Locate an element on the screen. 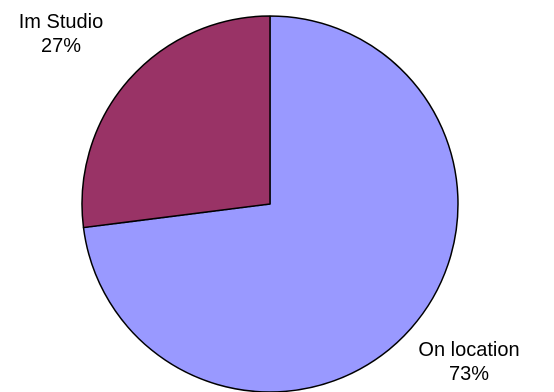  slice-label-on-location: On location 73% is located at coordinates (469, 362).